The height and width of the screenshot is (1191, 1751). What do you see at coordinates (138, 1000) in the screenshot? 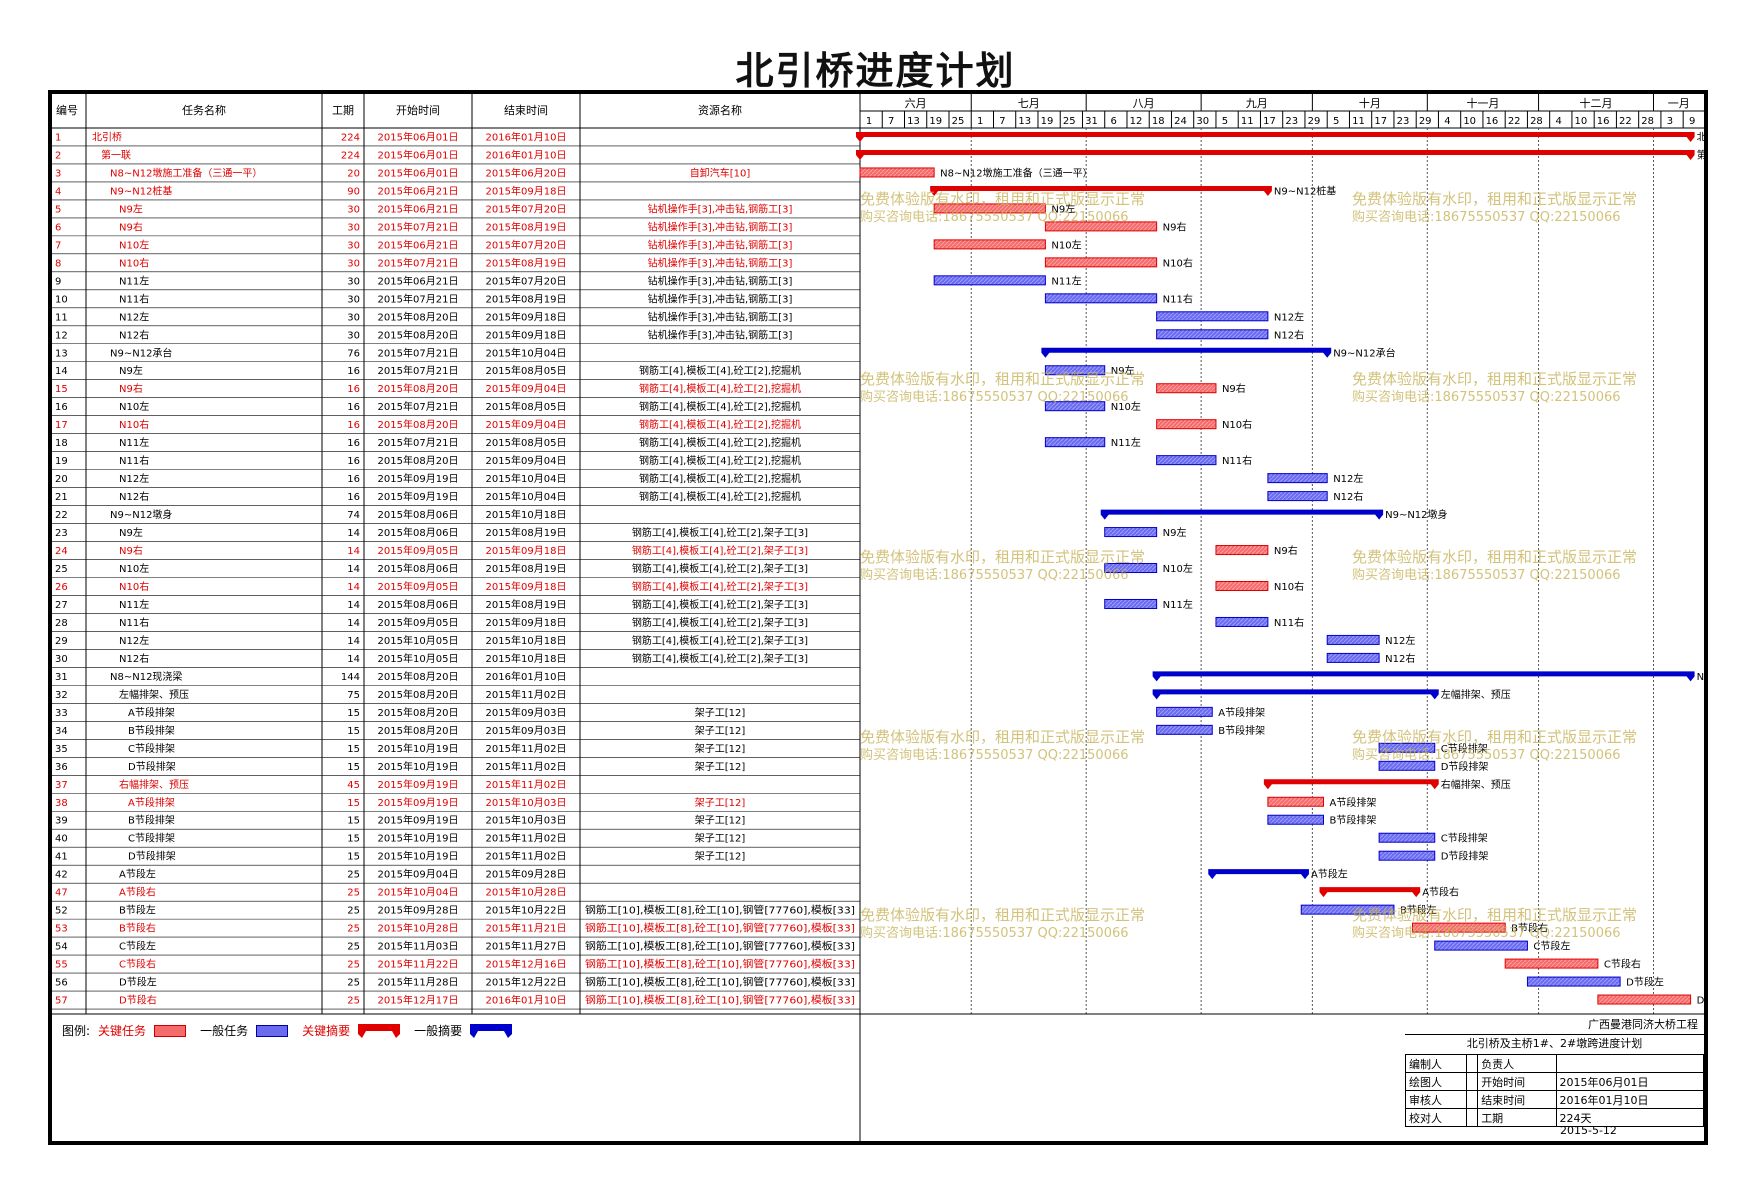
I see `task-name: D节段右` at bounding box center [138, 1000].